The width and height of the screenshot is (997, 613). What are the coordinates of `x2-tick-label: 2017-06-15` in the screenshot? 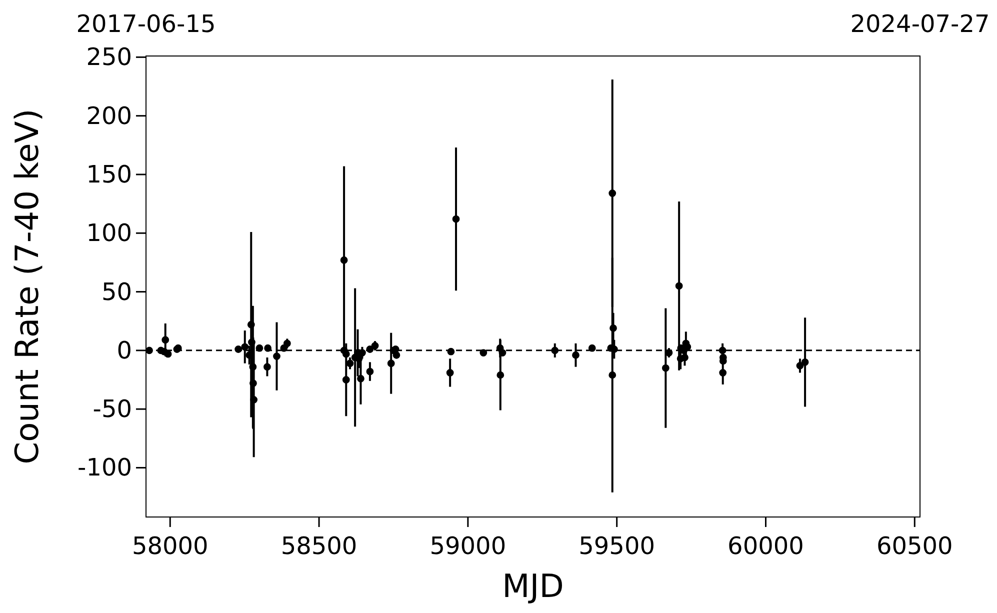 It's located at (146, 24).